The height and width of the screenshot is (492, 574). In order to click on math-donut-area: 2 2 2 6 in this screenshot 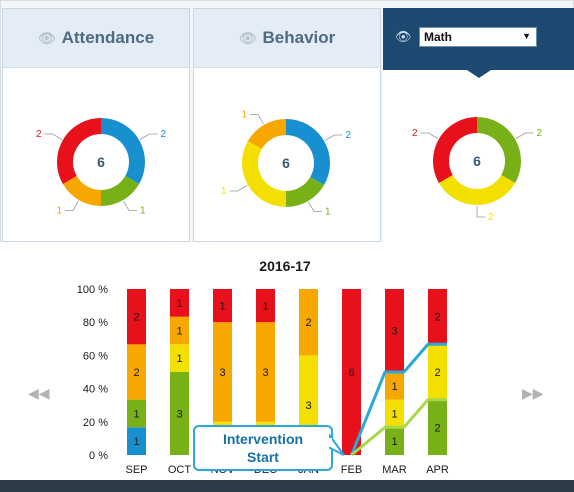, I will do `click(478, 154)`.